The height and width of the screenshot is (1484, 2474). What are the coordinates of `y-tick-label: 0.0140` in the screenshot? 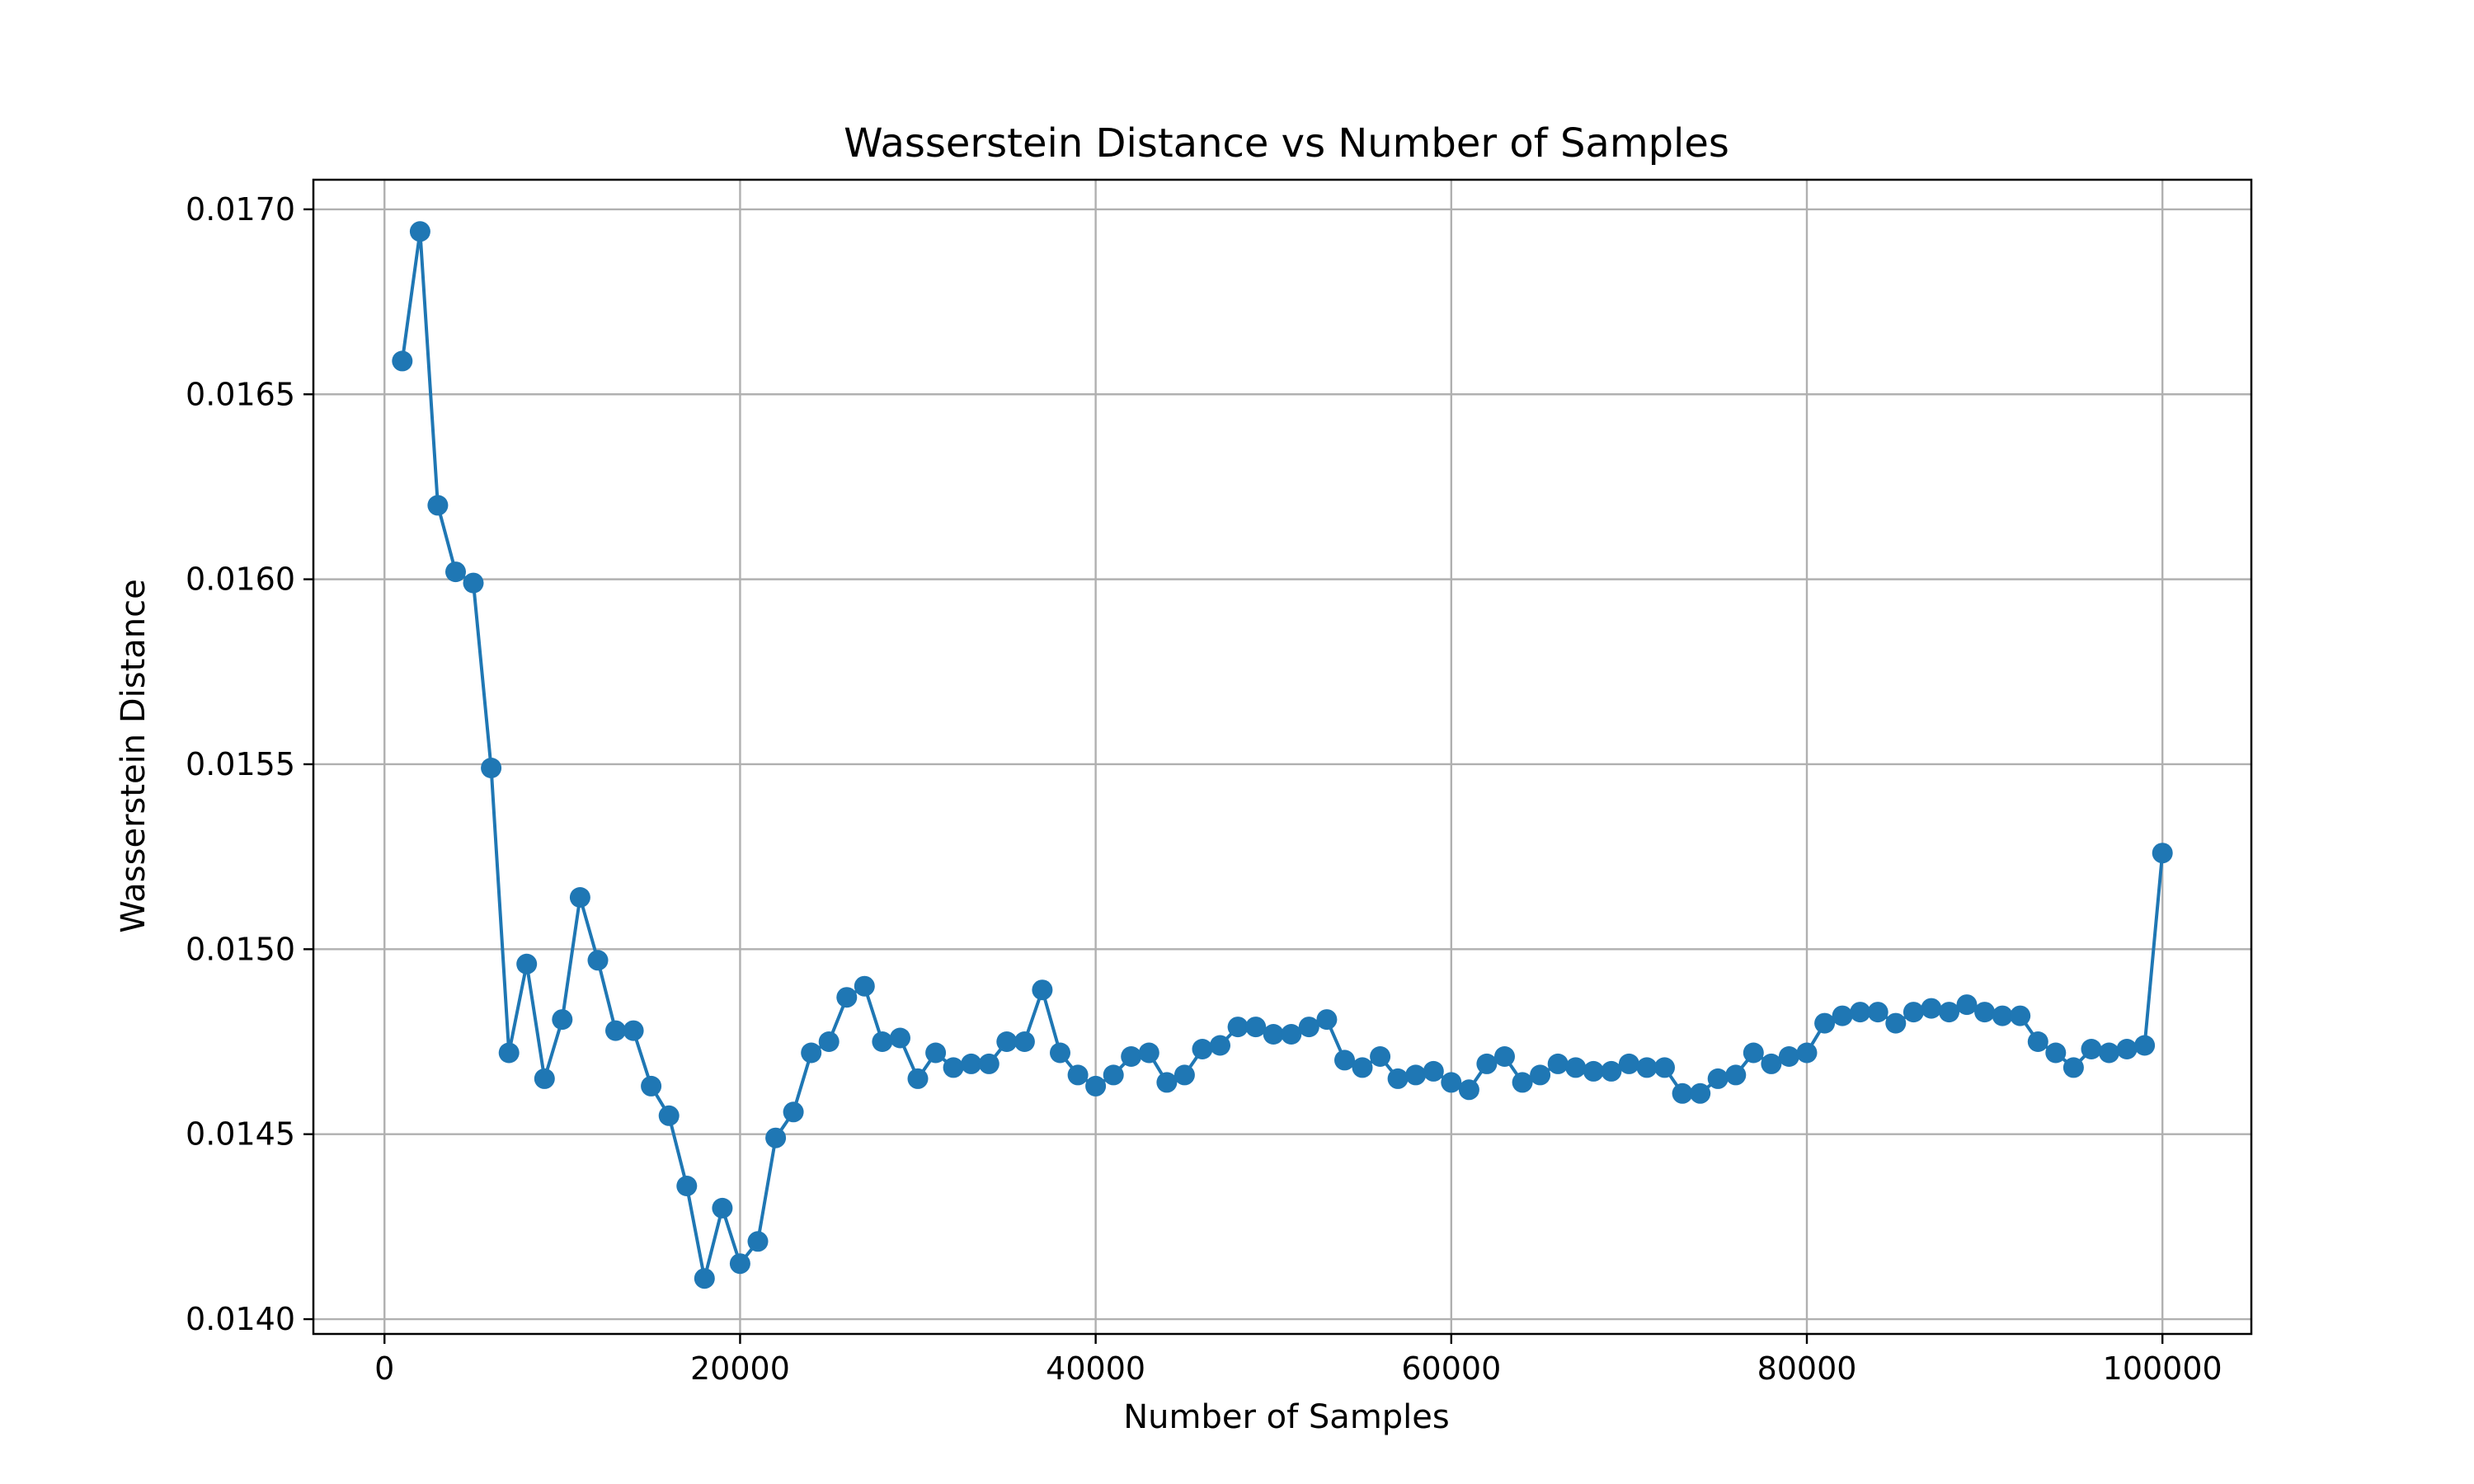 It's located at (240, 1319).